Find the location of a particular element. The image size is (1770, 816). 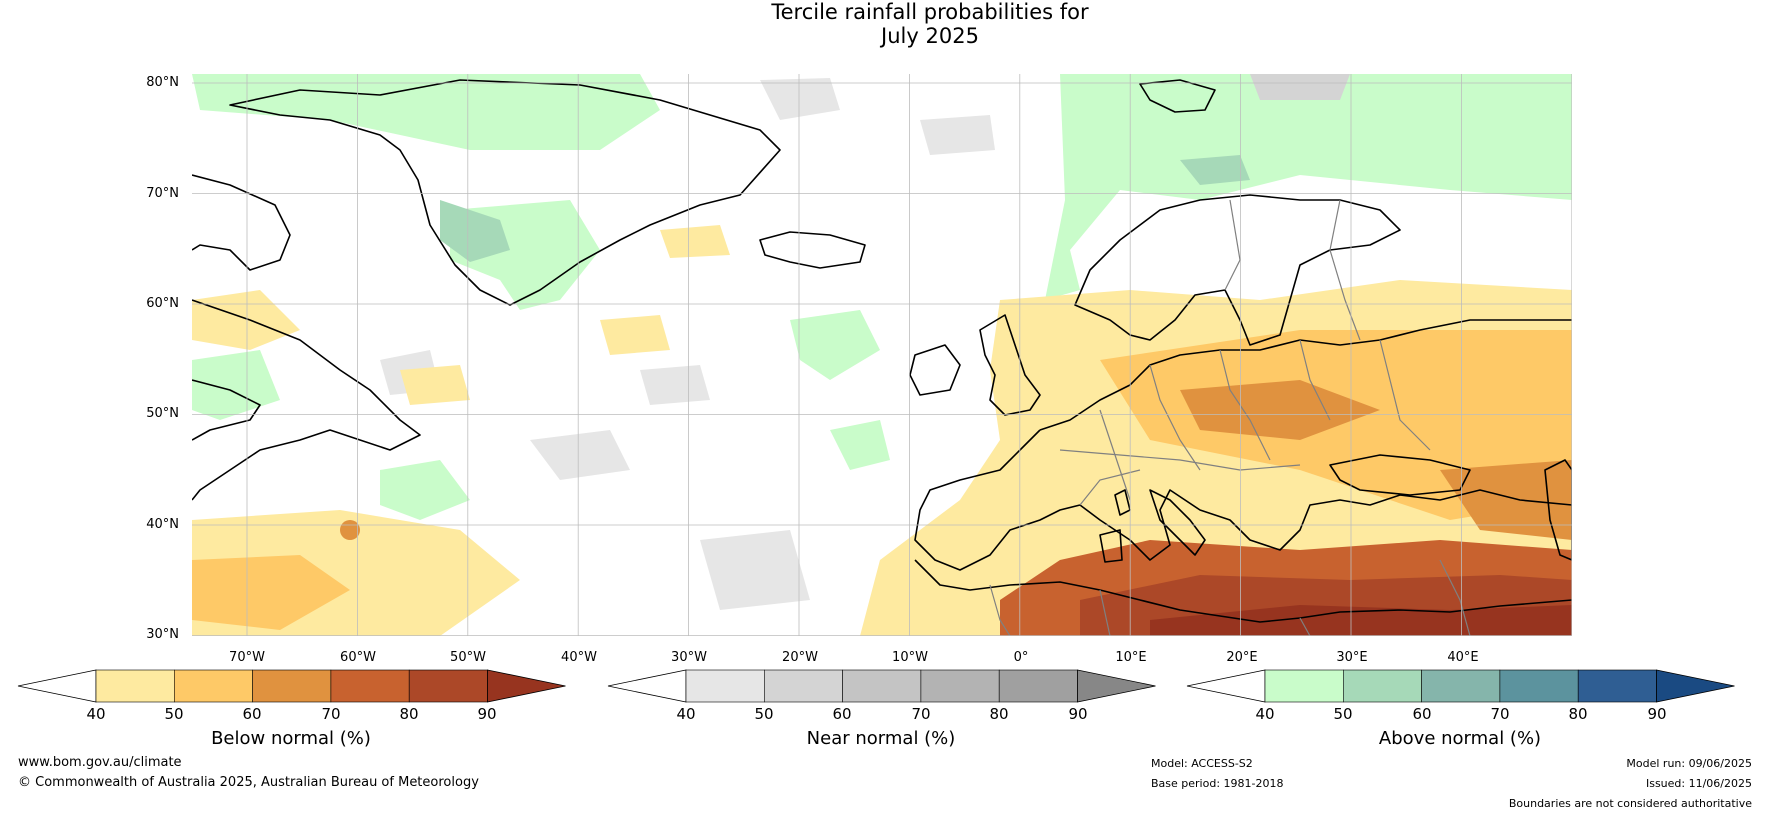

lon-label-10w: 10°W is located at coordinates (910, 657).